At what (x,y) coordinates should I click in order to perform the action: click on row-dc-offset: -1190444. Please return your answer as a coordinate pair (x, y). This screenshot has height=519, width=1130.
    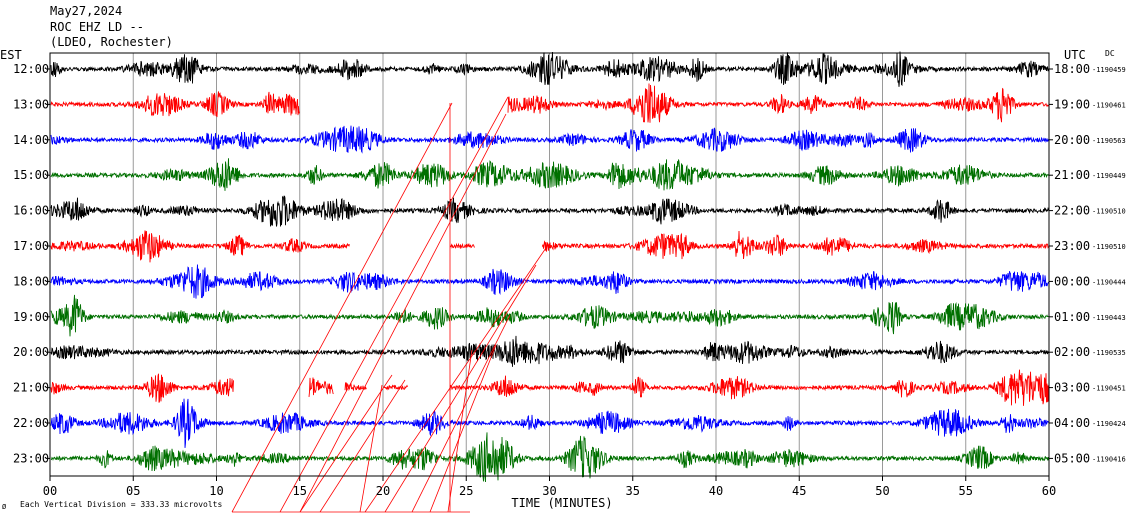
    Looking at the image, I should click on (1109, 282).